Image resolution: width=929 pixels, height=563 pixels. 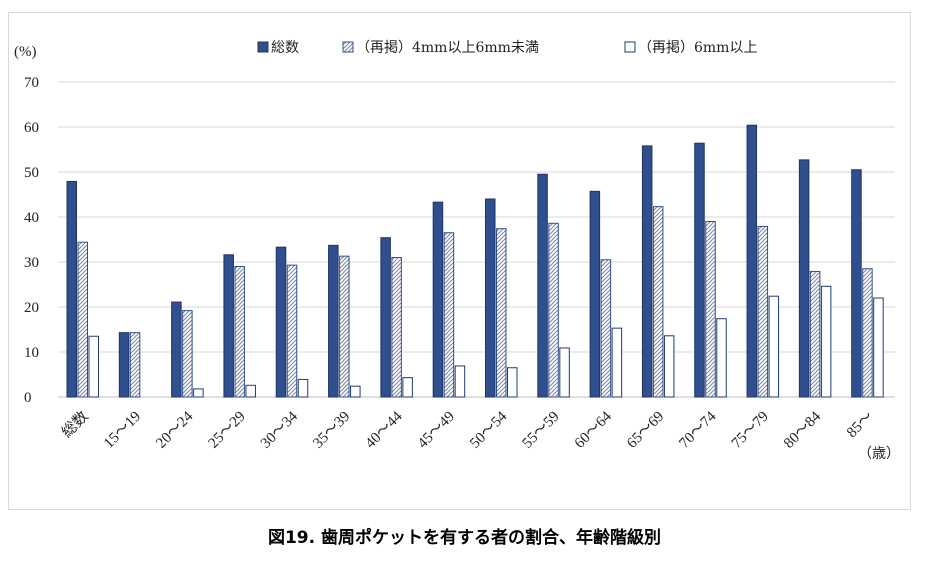 I want to click on x-tick-label: 30～34, so click(x=279, y=429).